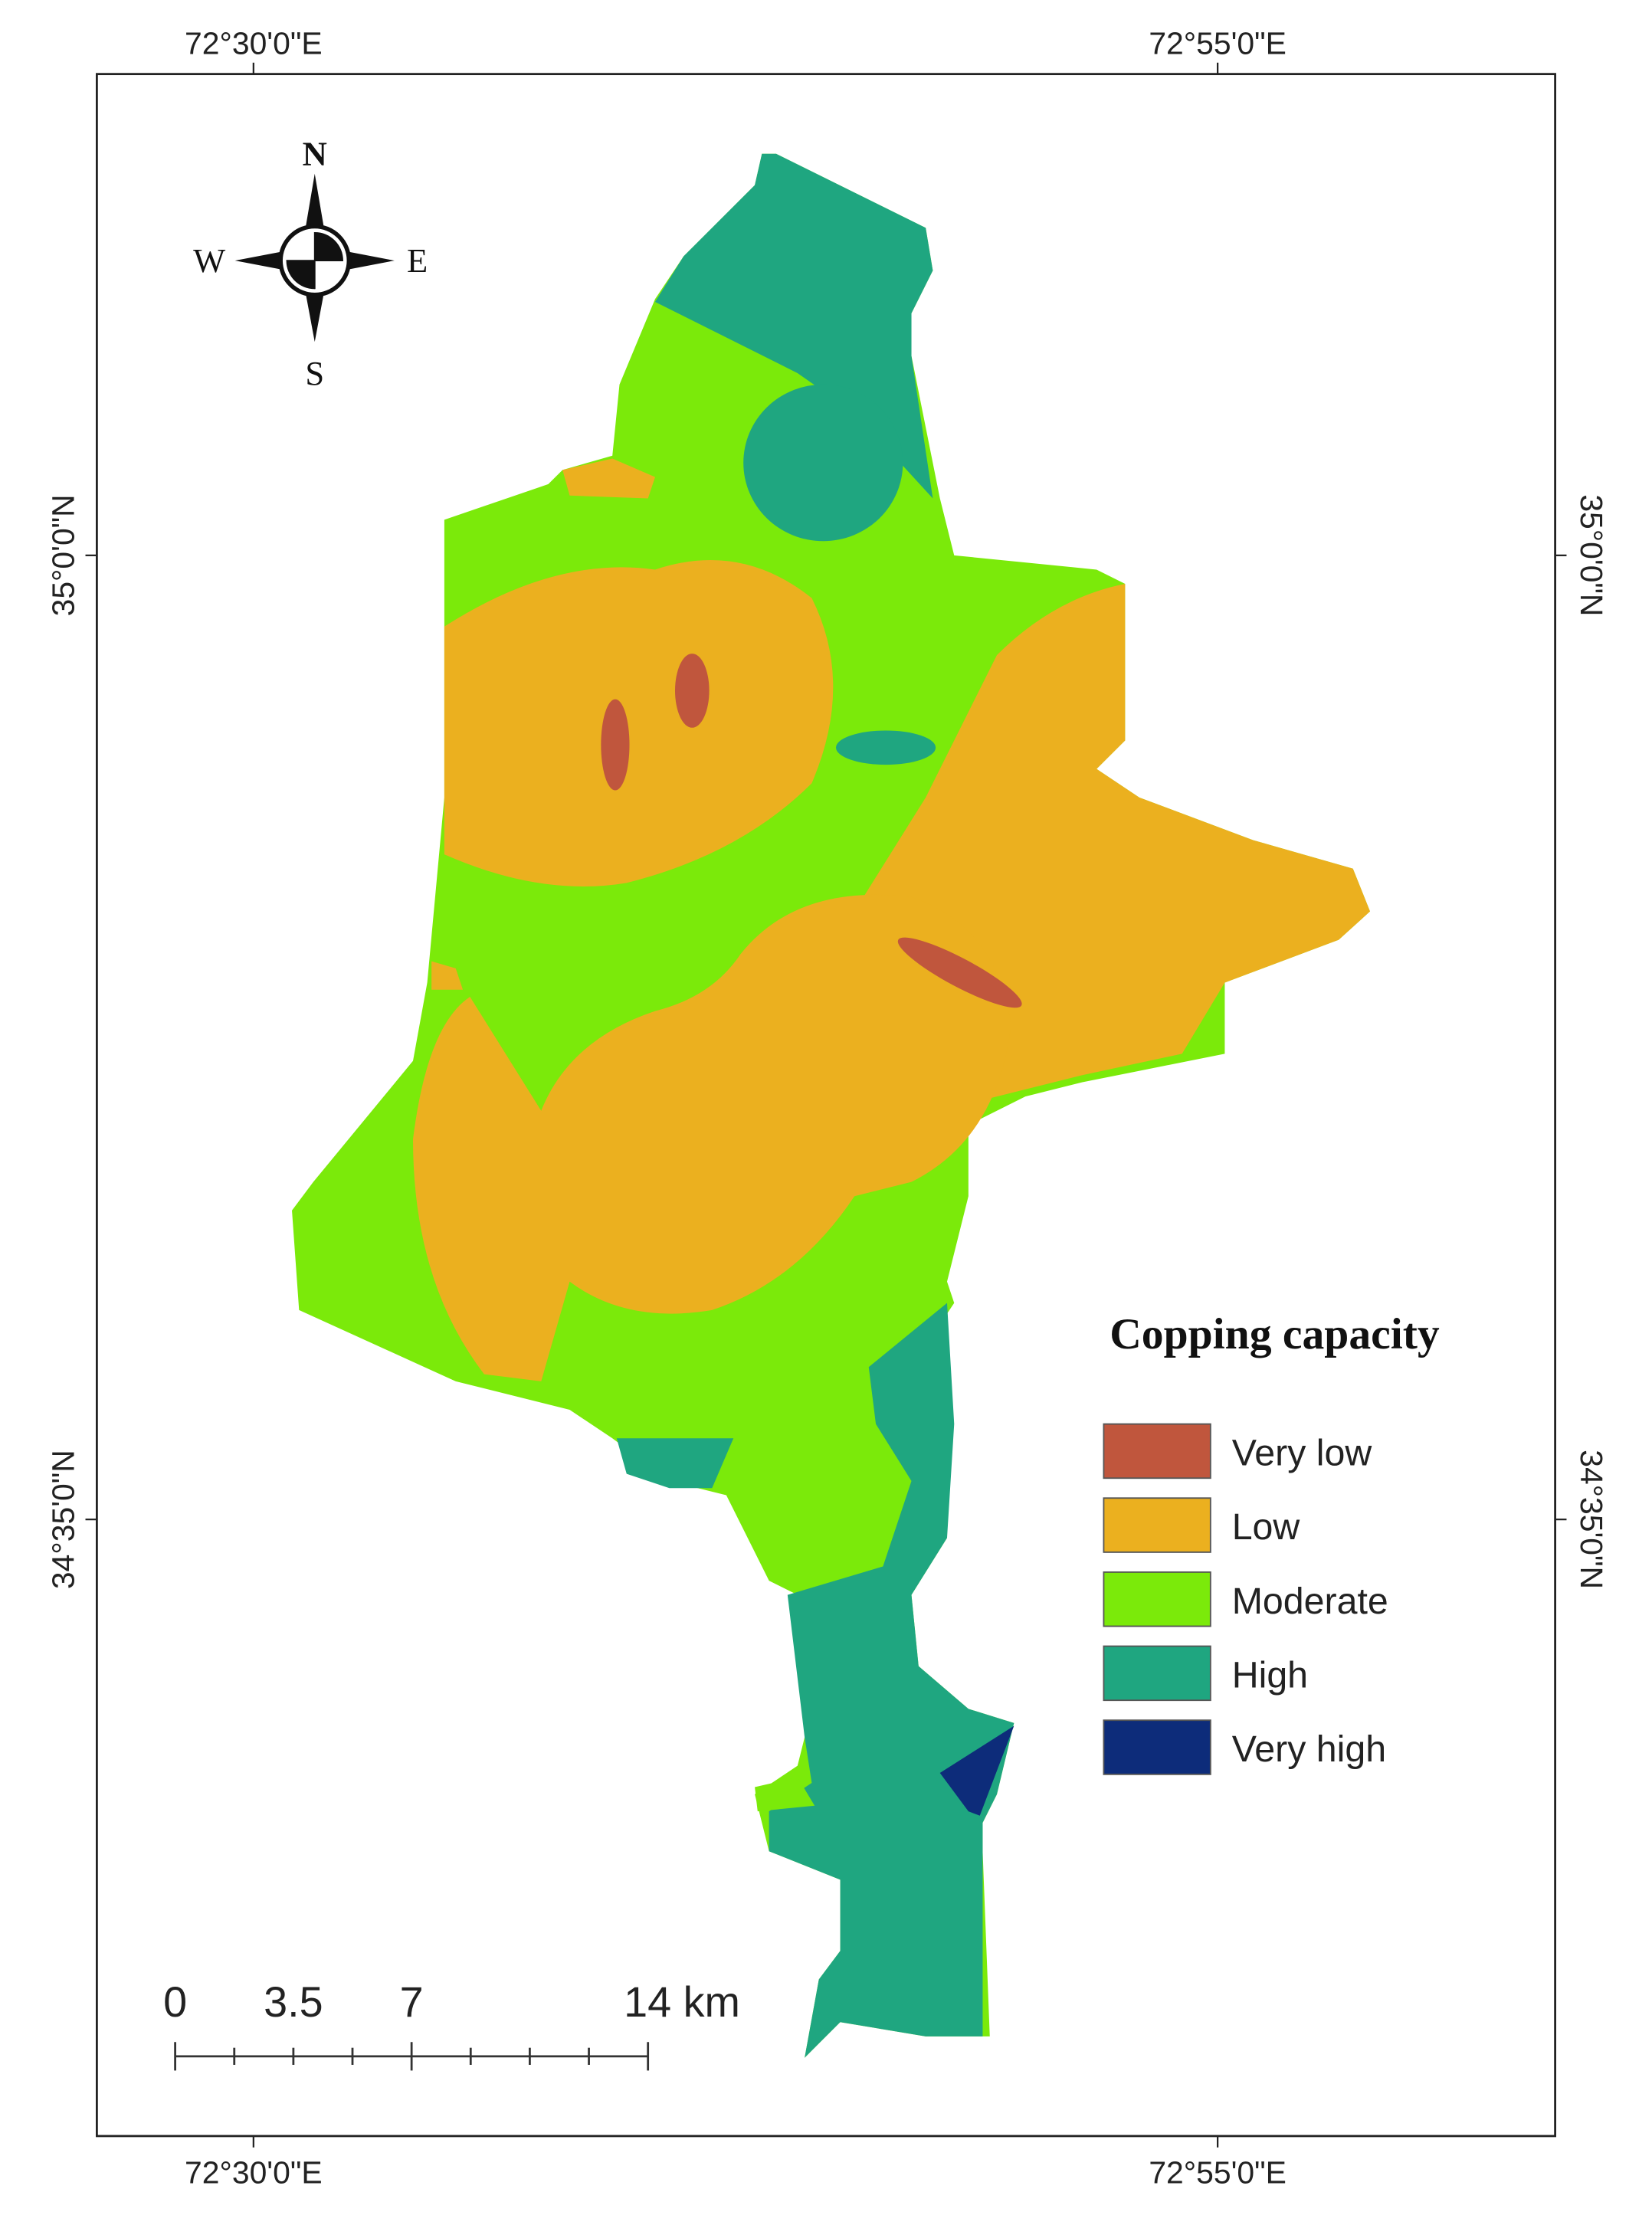  What do you see at coordinates (785, 1795) in the screenshot?
I see `region-moderate` at bounding box center [785, 1795].